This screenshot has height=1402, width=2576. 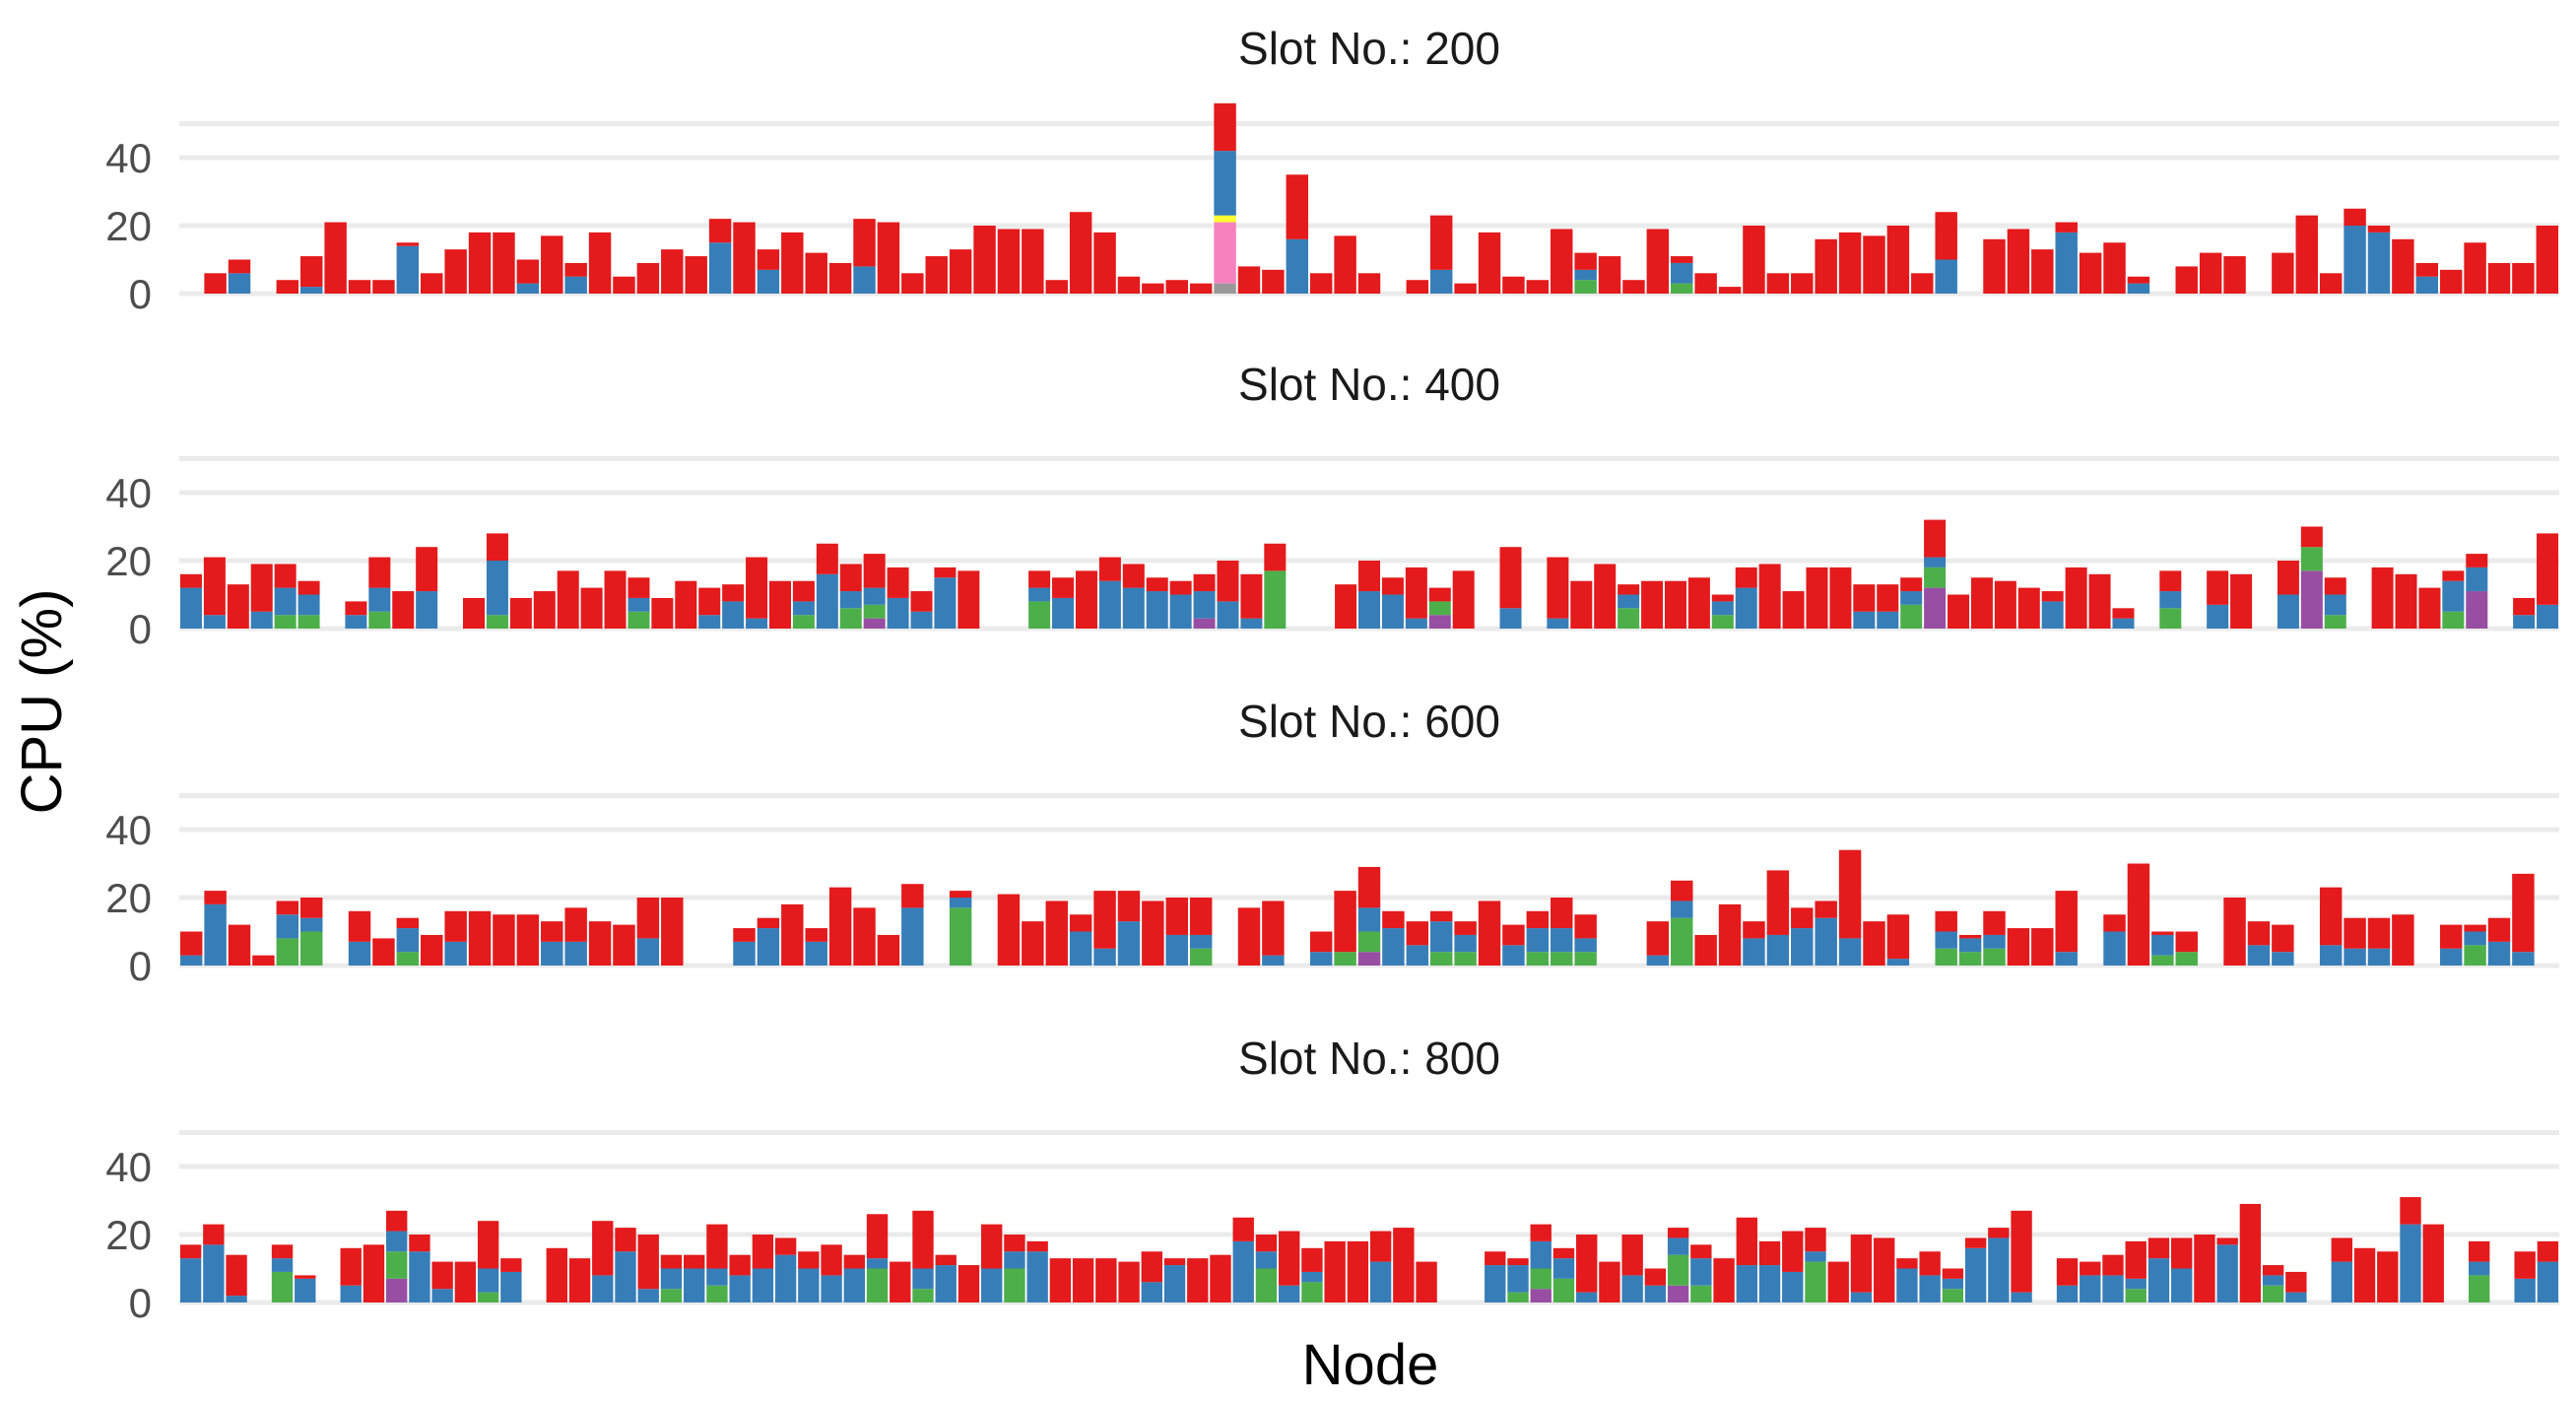 I want to click on y-tick-label: 40, so click(x=129, y=1167).